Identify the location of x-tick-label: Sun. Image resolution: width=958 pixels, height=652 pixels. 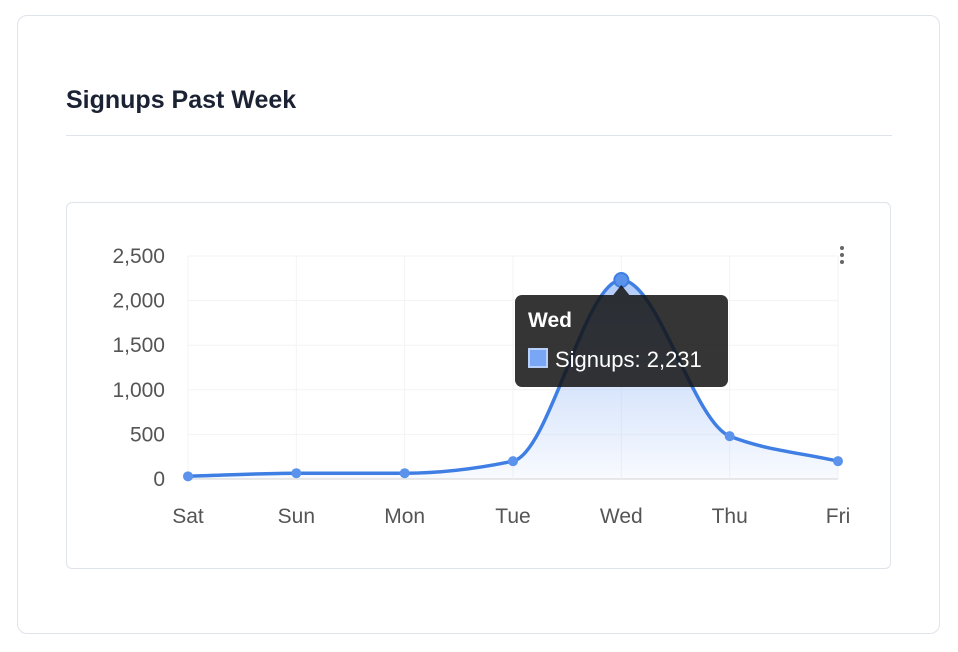
(296, 516).